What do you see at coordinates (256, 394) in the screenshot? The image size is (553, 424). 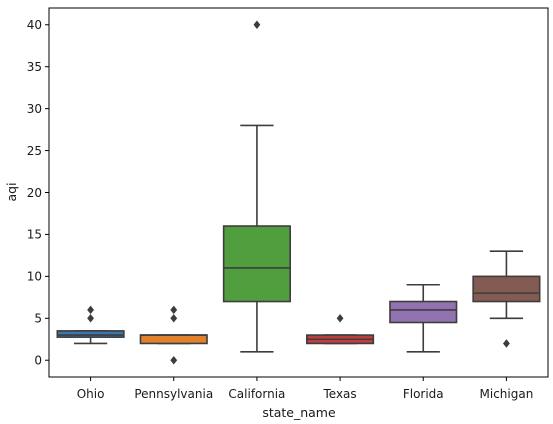 I see `x-tick-label-california: California` at bounding box center [256, 394].